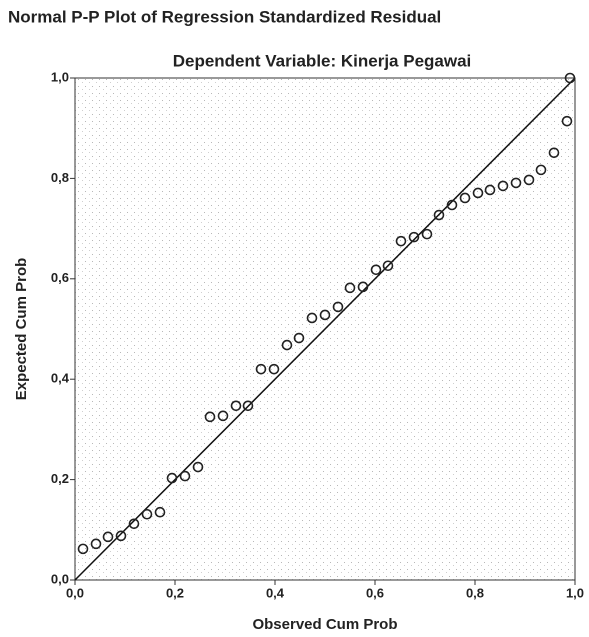  What do you see at coordinates (60, 277) in the screenshot?
I see `y-tick-label: 0,6` at bounding box center [60, 277].